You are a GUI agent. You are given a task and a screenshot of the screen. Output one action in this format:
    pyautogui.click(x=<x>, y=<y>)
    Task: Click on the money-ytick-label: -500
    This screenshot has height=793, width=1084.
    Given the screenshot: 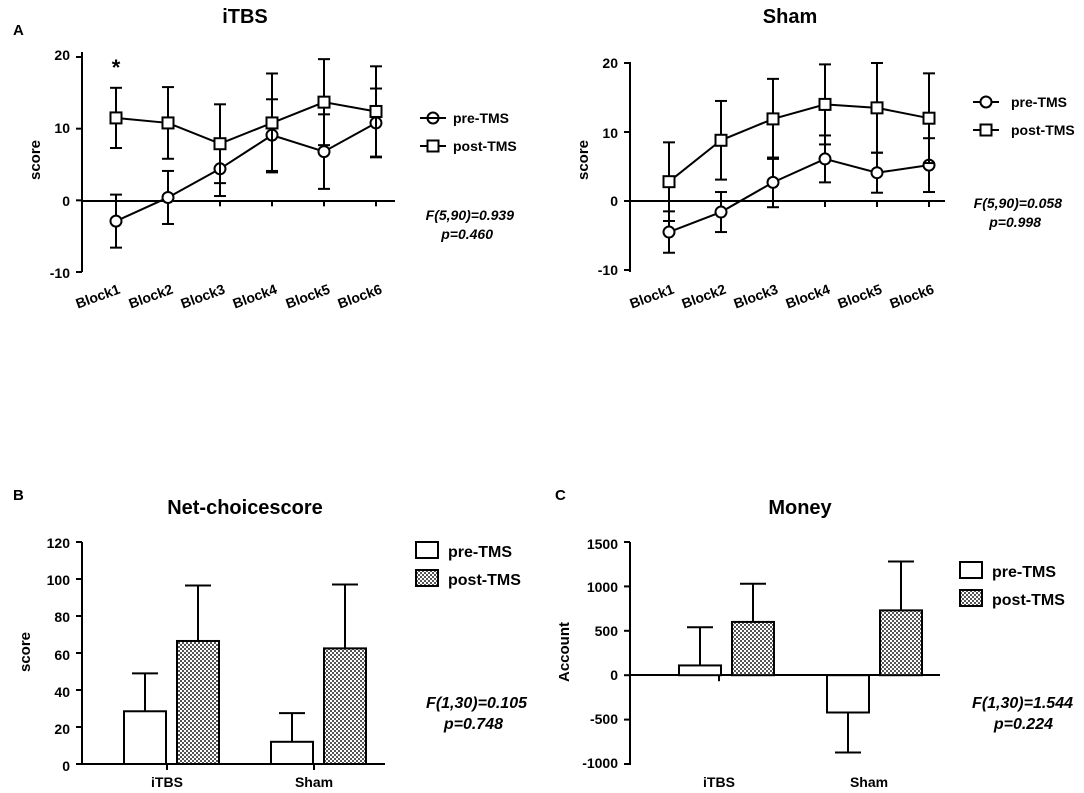 What is the action you would take?
    pyautogui.click(x=604, y=719)
    